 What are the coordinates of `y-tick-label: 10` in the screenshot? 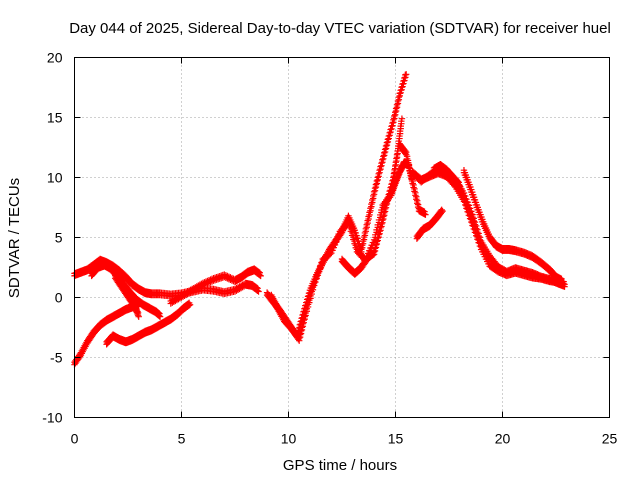 It's located at (55, 178).